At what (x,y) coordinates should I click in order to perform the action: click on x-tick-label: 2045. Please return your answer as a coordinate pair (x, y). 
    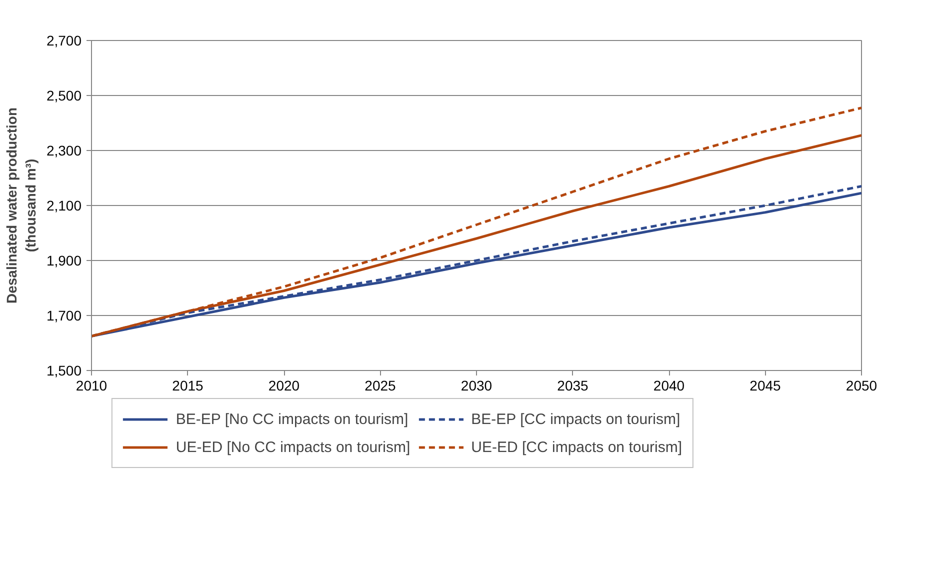
    Looking at the image, I should click on (766, 386).